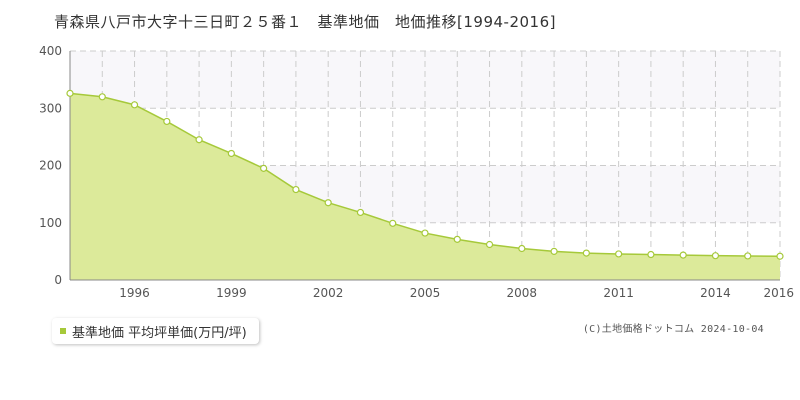 Image resolution: width=800 pixels, height=400 pixels. Describe the element at coordinates (522, 293) in the screenshot. I see `x-tick-label: 2008` at that location.